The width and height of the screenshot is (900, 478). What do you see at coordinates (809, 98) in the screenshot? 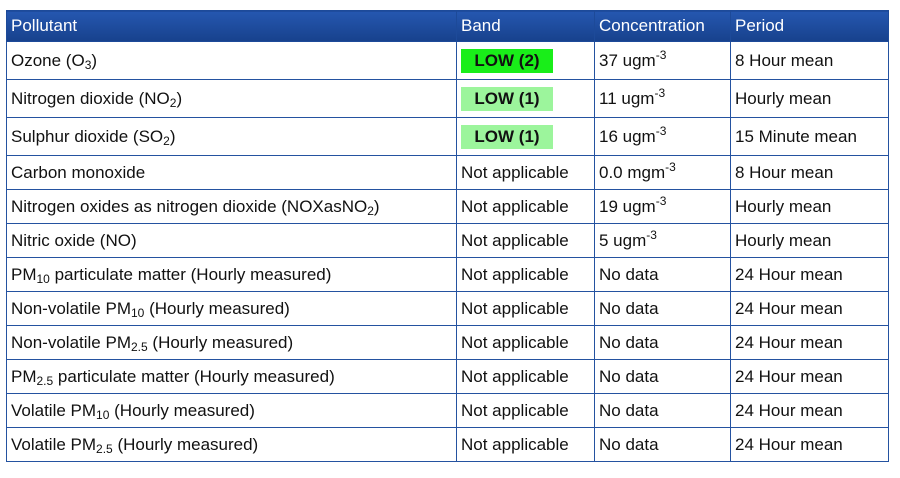
I see `period-cell: Hourly mean` at bounding box center [809, 98].